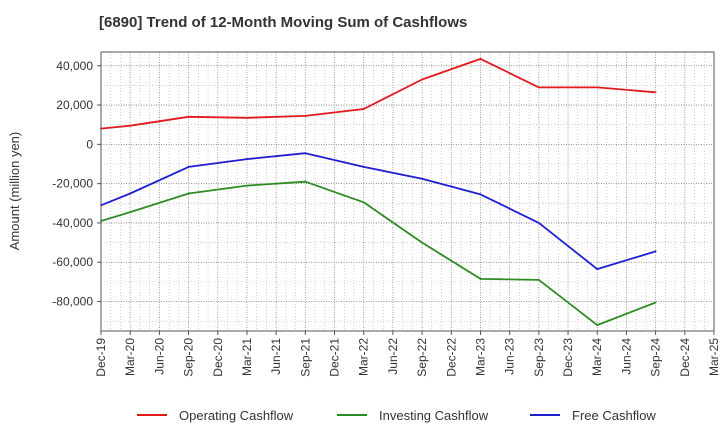 The width and height of the screenshot is (720, 440). I want to click on y-tick-label: -80,000, so click(72, 302).